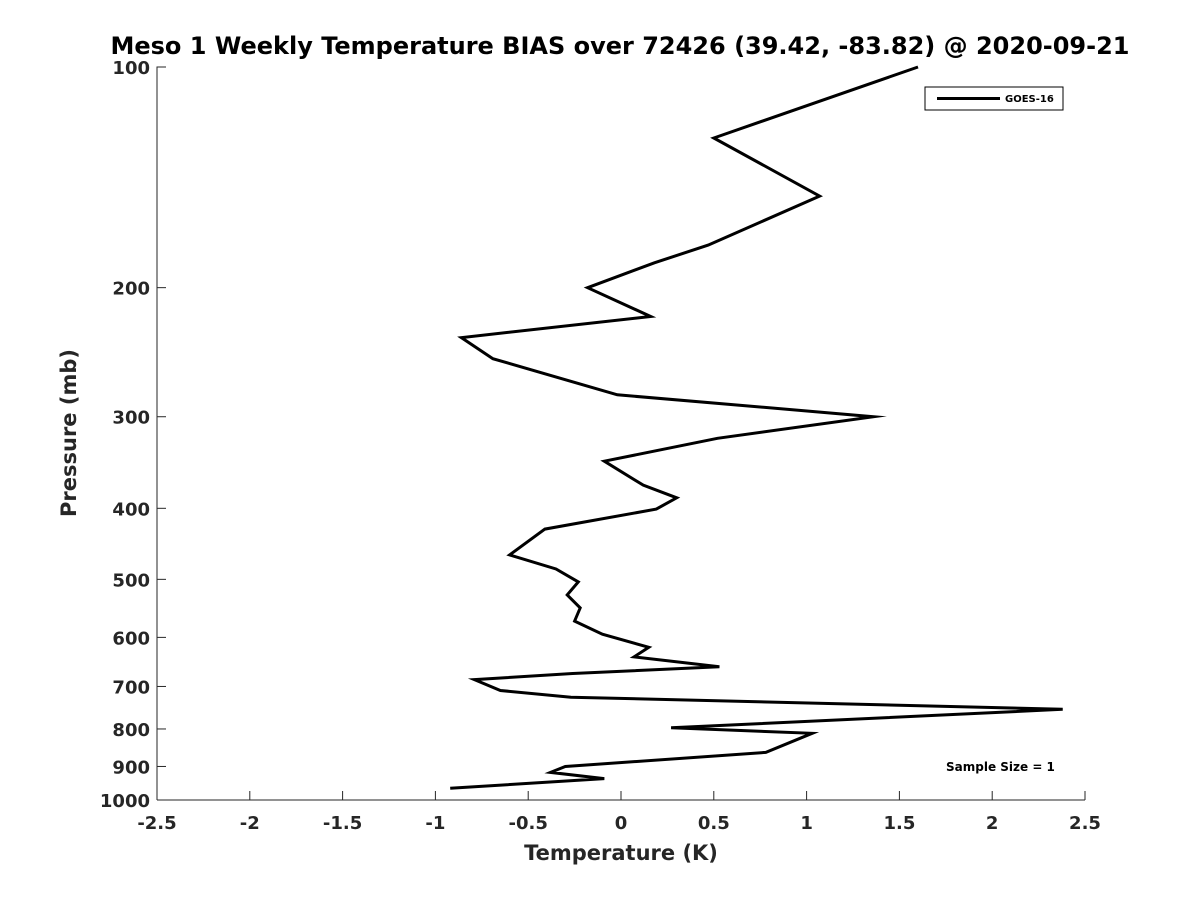  Describe the element at coordinates (131, 509) in the screenshot. I see `y-tick-label: 400` at that location.